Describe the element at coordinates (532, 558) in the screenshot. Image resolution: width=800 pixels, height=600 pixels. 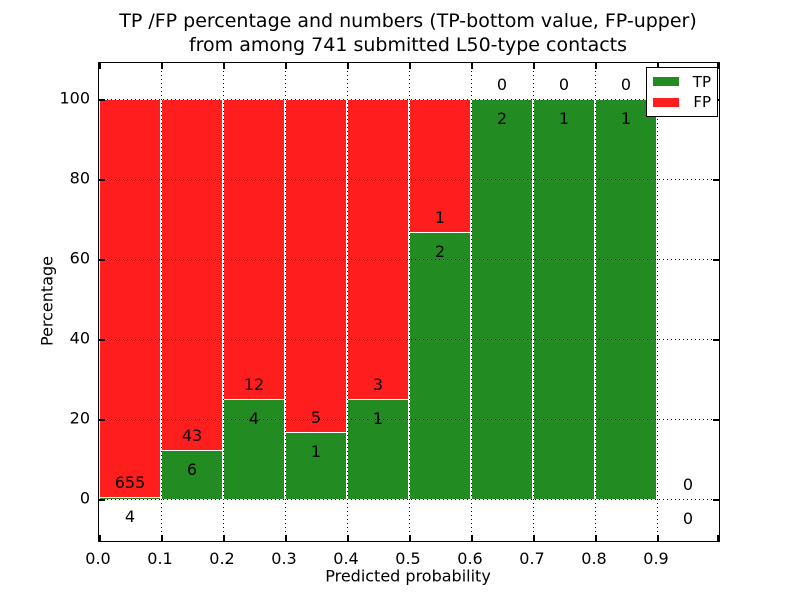
I see `x-tick-label: 0.7` at that location.